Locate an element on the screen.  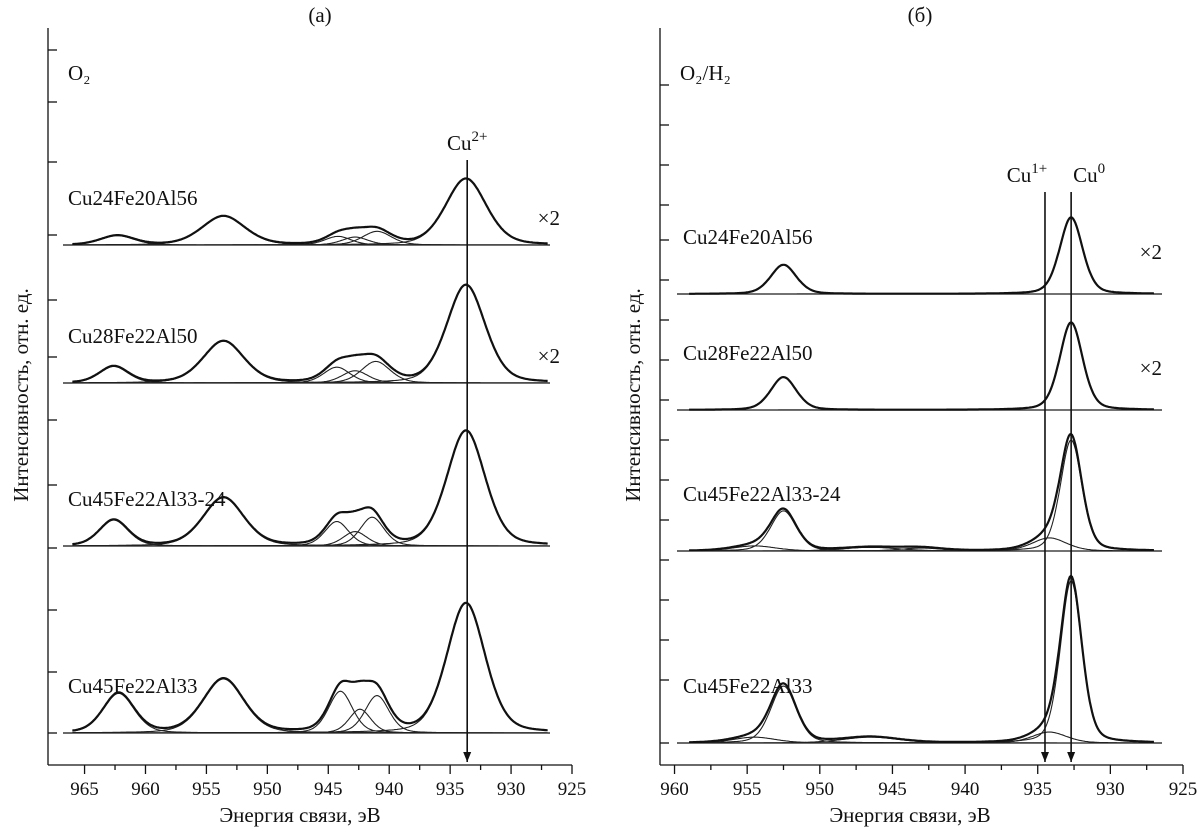
panel-a-x-tick-label: 925 is located at coordinates (572, 789).